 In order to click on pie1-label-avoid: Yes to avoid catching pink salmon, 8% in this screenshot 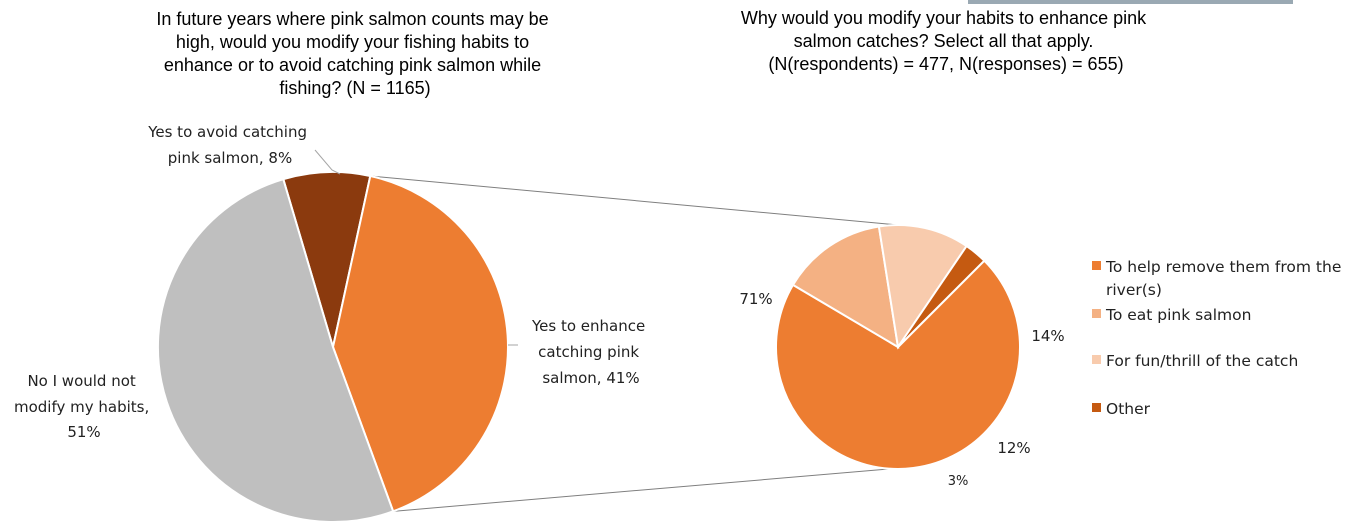, I will do `click(229, 145)`.